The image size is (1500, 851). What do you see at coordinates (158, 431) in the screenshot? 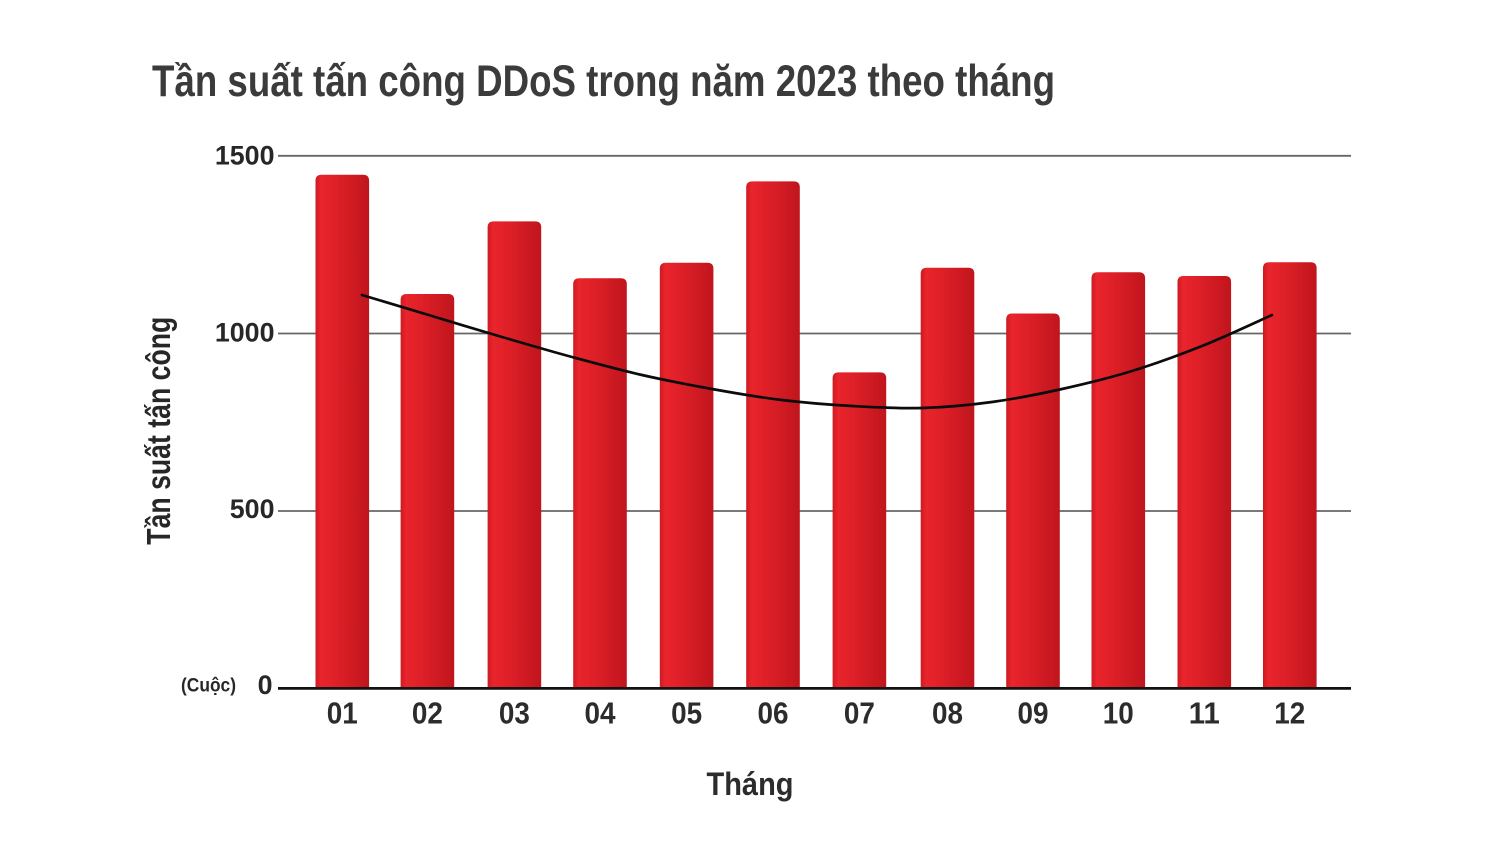
I see `svg-text: Tần suất tấn công` at bounding box center [158, 431].